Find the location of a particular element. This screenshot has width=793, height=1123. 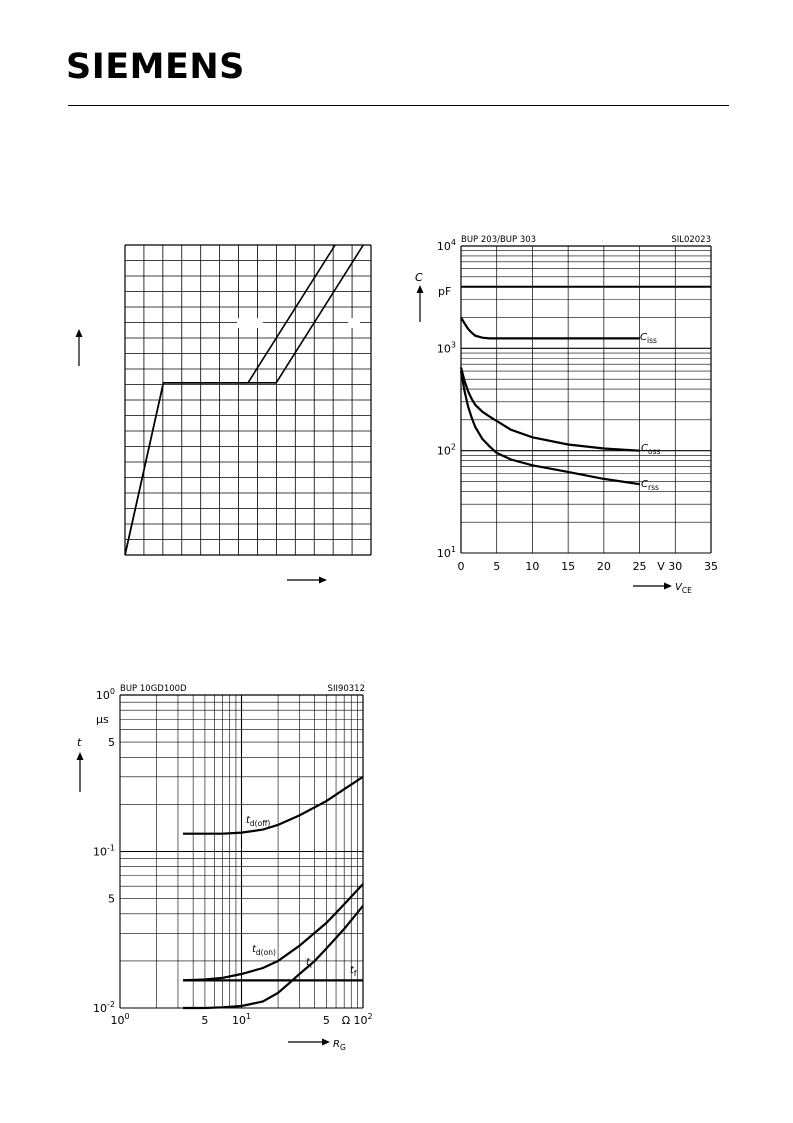

x-tick-label: 15 is located at coordinates (568, 566).